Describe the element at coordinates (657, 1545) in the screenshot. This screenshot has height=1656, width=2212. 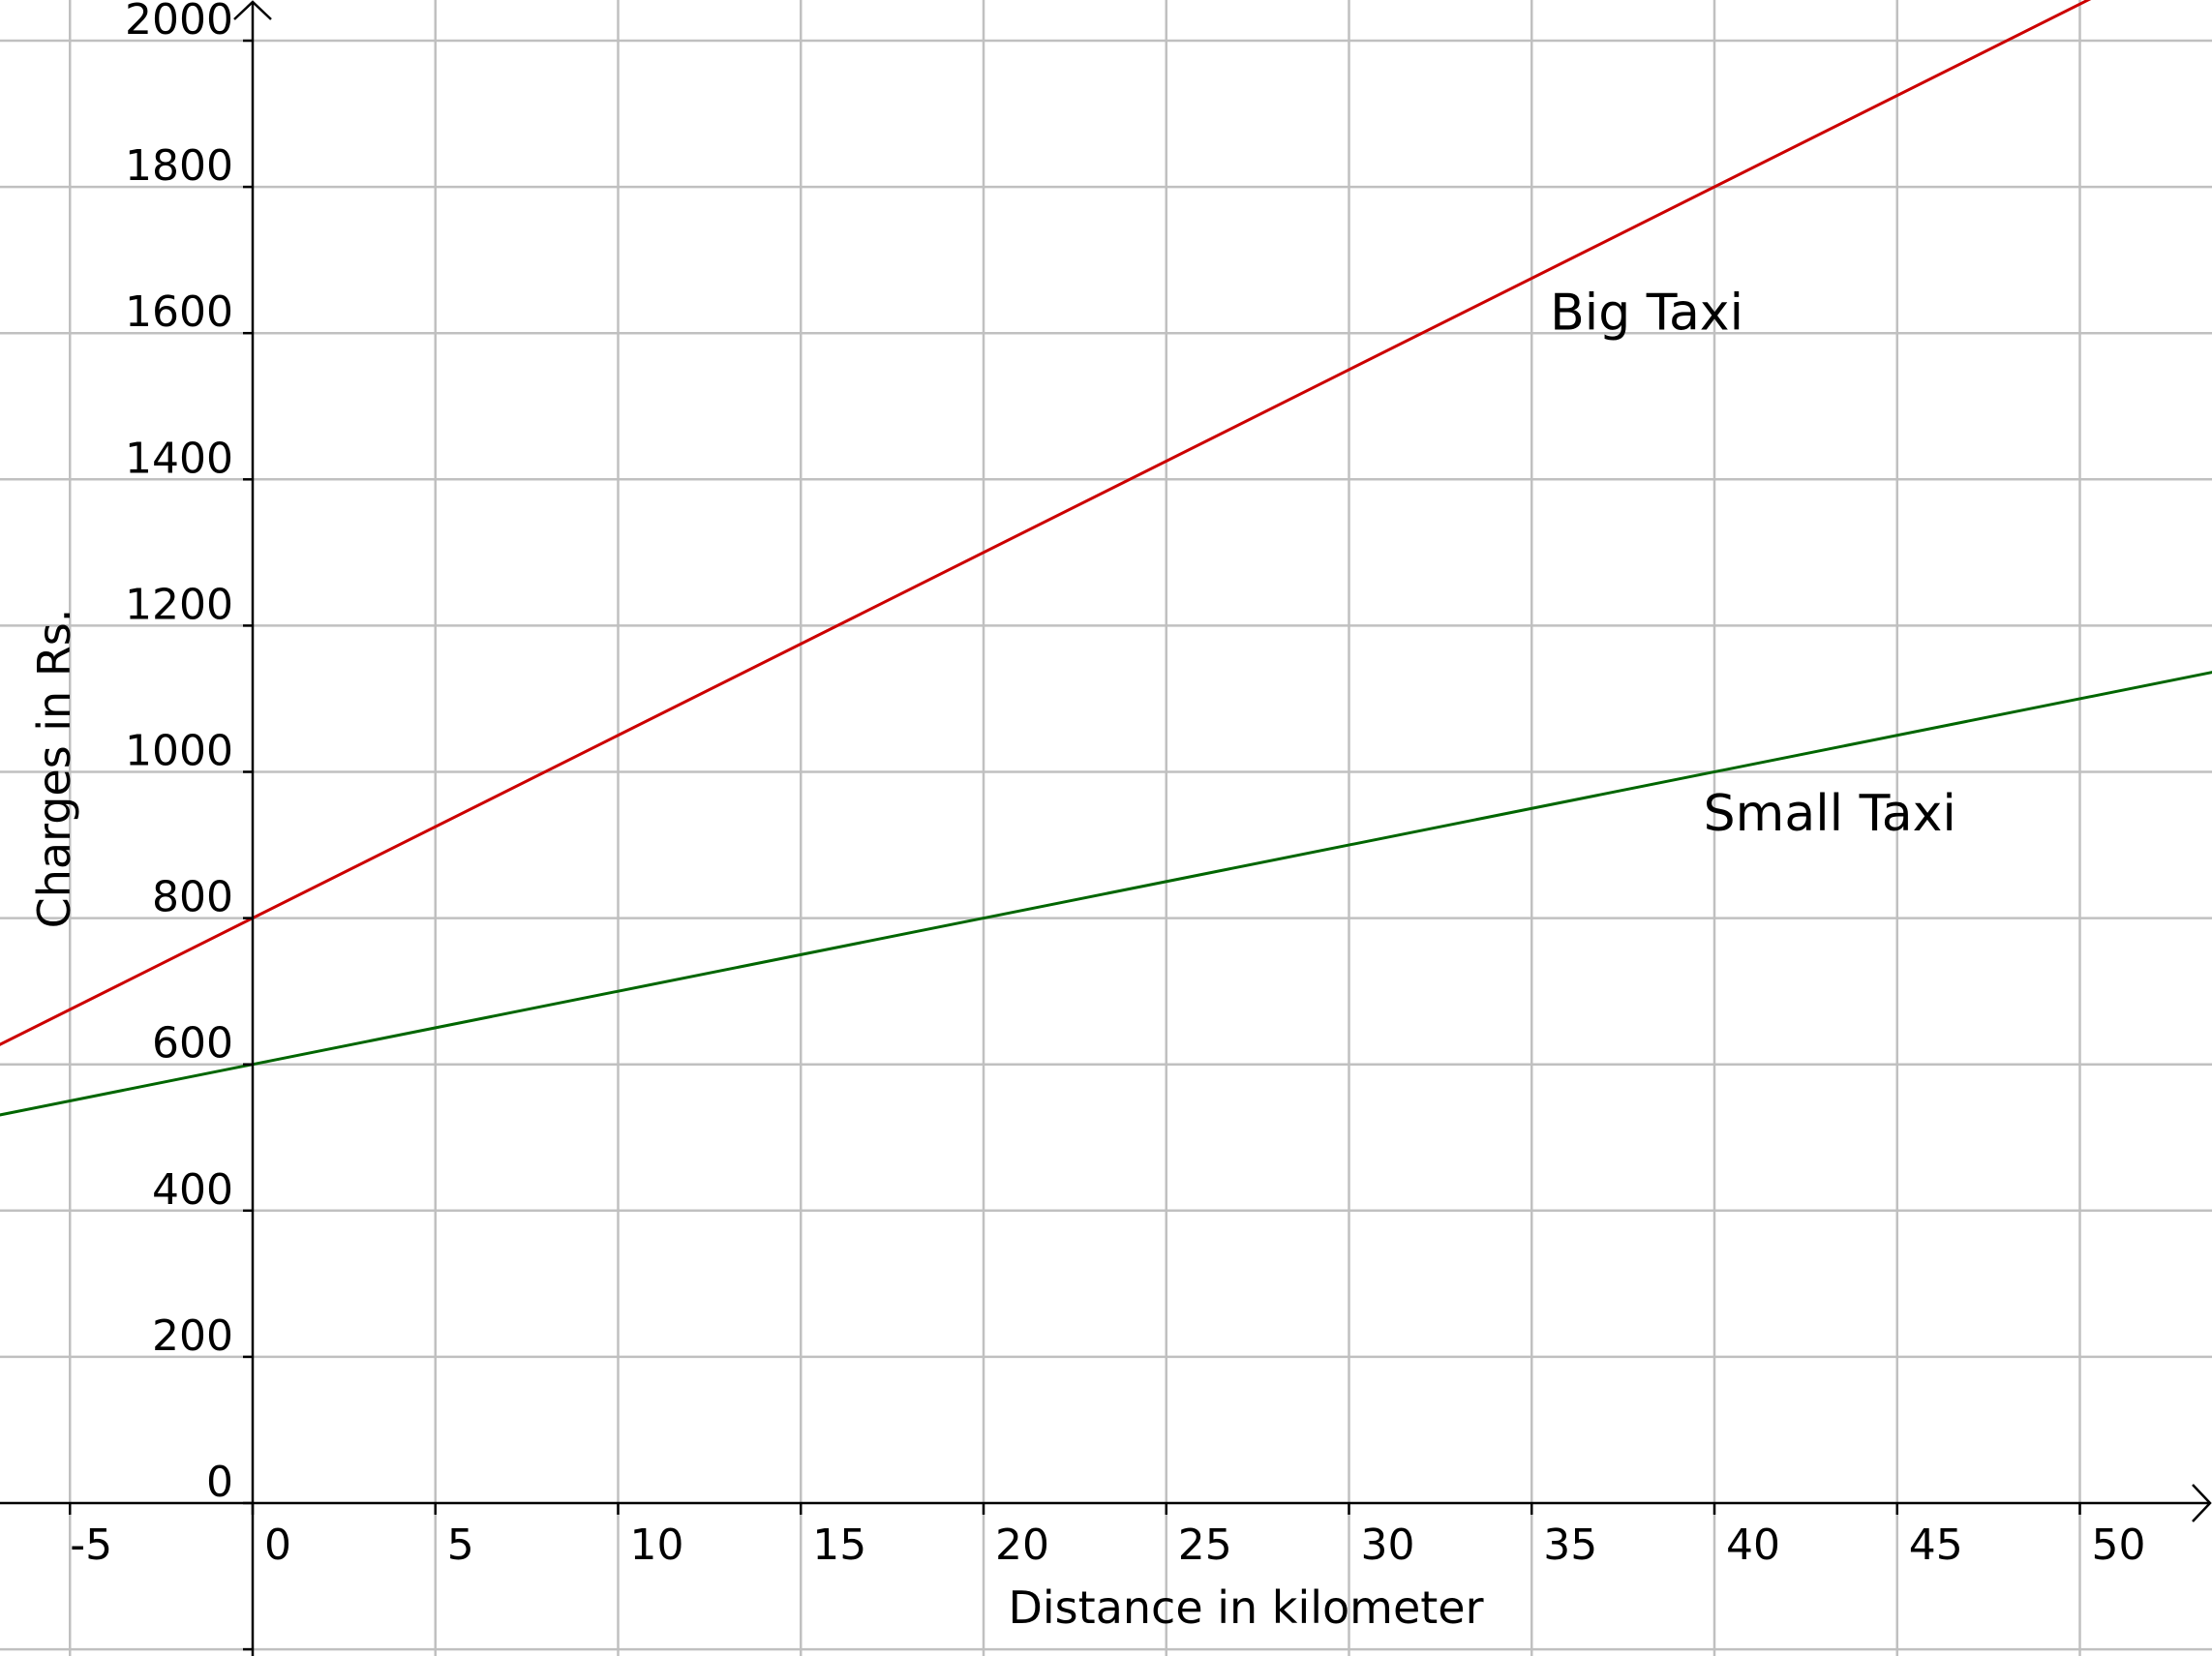
I see `x-tick-label: 10` at that location.